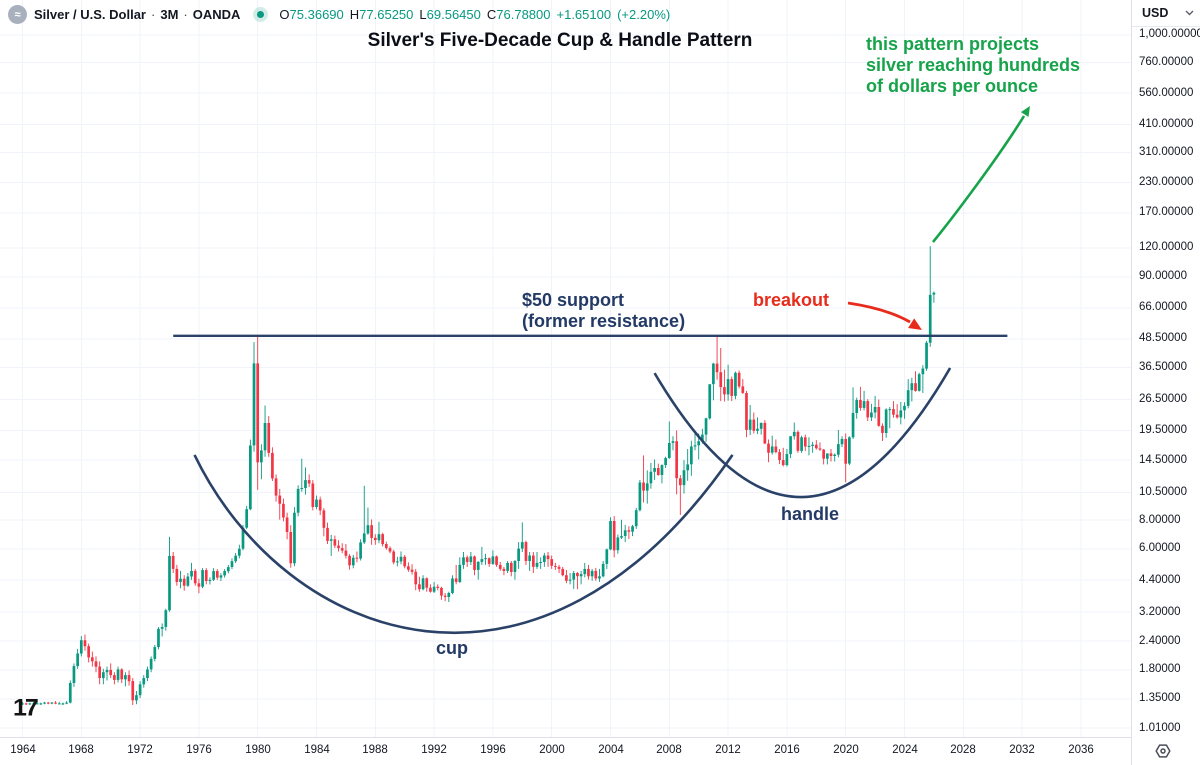 This screenshot has width=1200, height=765. I want to click on price-axis-label: 560.00000, so click(1166, 93).